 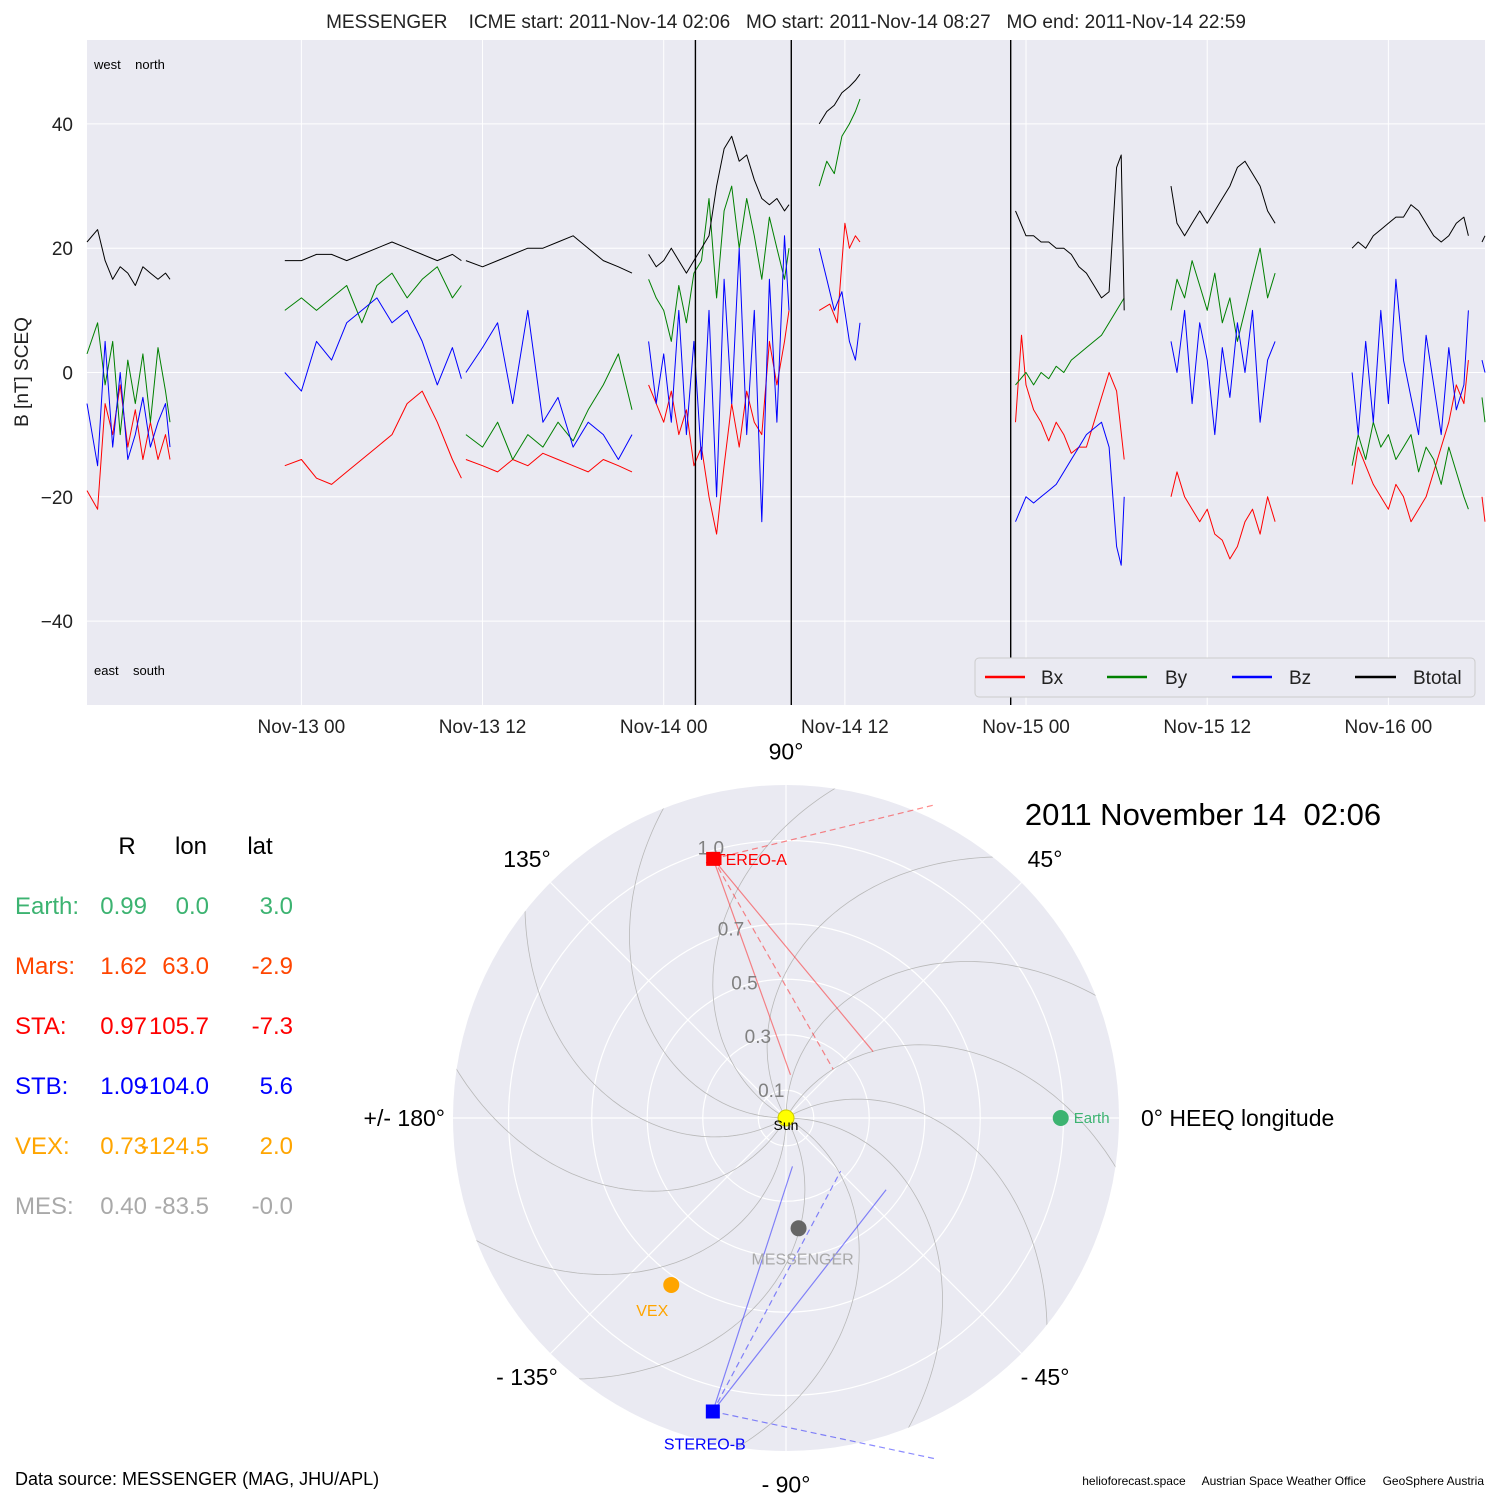 I want to click on ts-x-tick-label: Nov-15 00, so click(x=1026, y=727).